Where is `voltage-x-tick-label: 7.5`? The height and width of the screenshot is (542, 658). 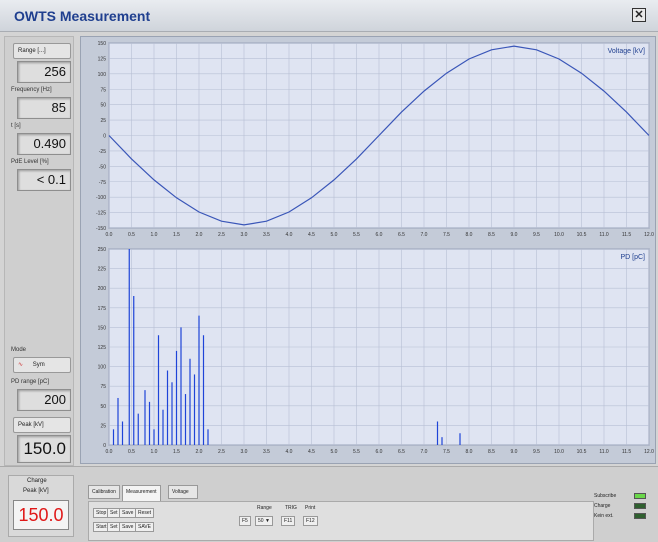
voltage-x-tick-label: 7.5 is located at coordinates (446, 235).